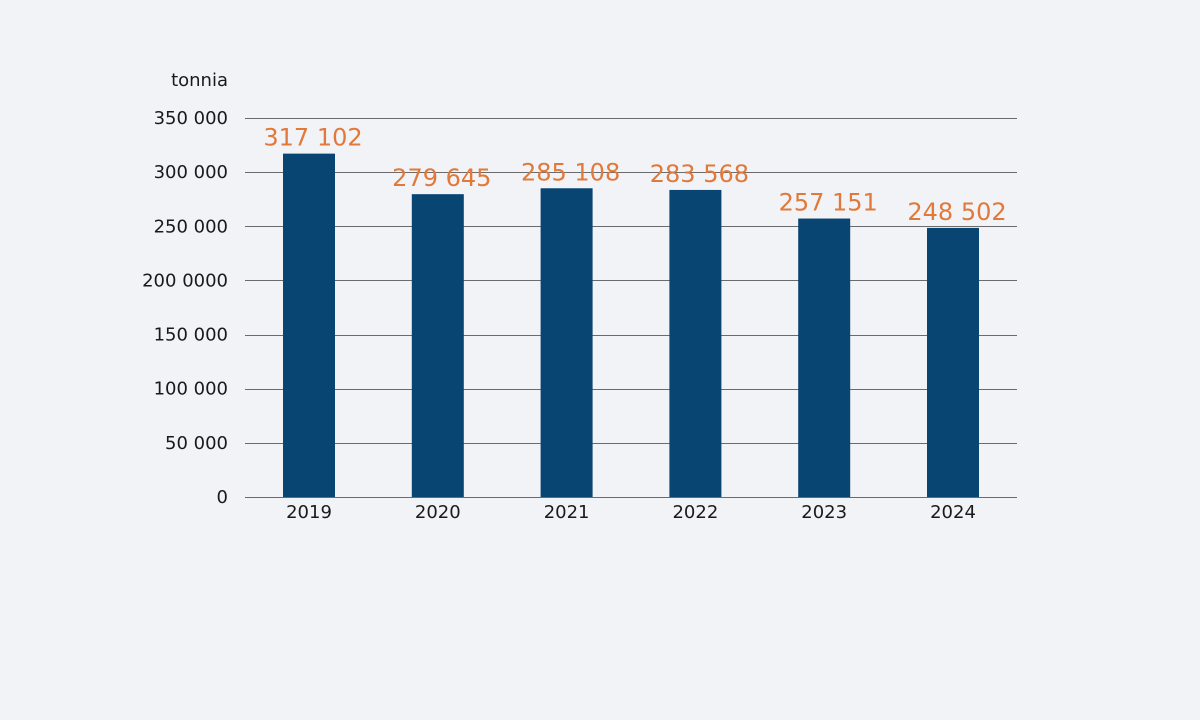 This screenshot has height=720, width=1200. Describe the element at coordinates (185, 280) in the screenshot. I see `y-tick-label: 200 0000` at that location.